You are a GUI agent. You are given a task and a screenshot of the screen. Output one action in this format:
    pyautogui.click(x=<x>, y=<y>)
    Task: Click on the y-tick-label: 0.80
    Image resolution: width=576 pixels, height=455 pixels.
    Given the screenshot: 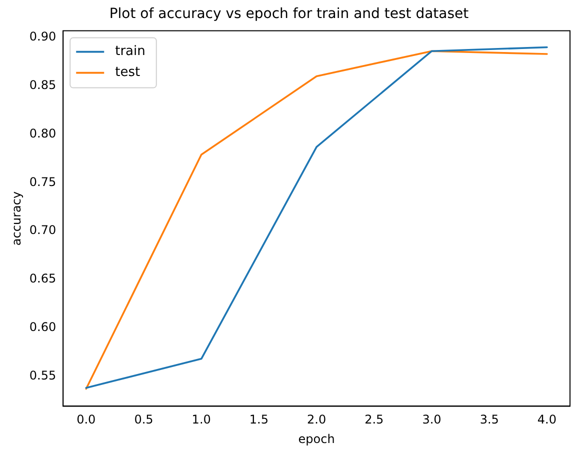 What is the action you would take?
    pyautogui.click(x=42, y=133)
    